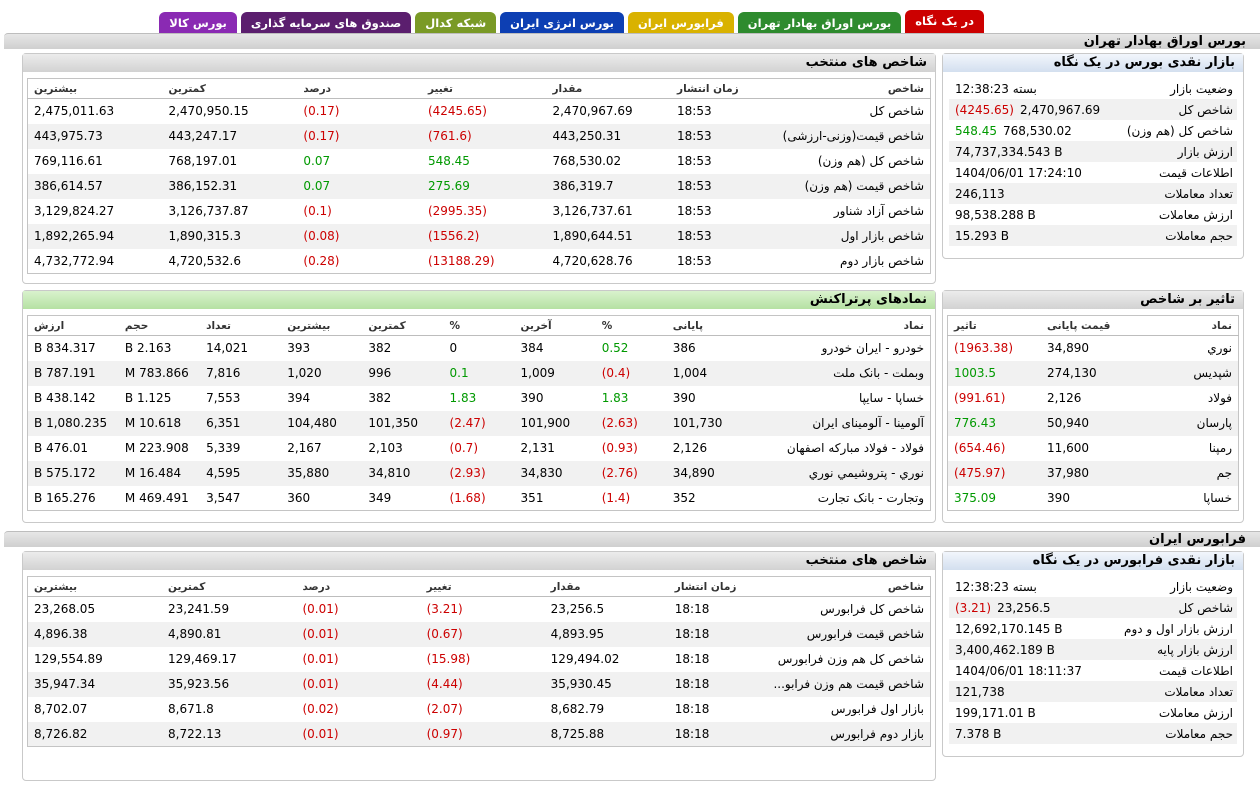  What do you see at coordinates (1028, 130) in the screenshot?
I see `glance-value: 548.45 768,530.02` at bounding box center [1028, 130].